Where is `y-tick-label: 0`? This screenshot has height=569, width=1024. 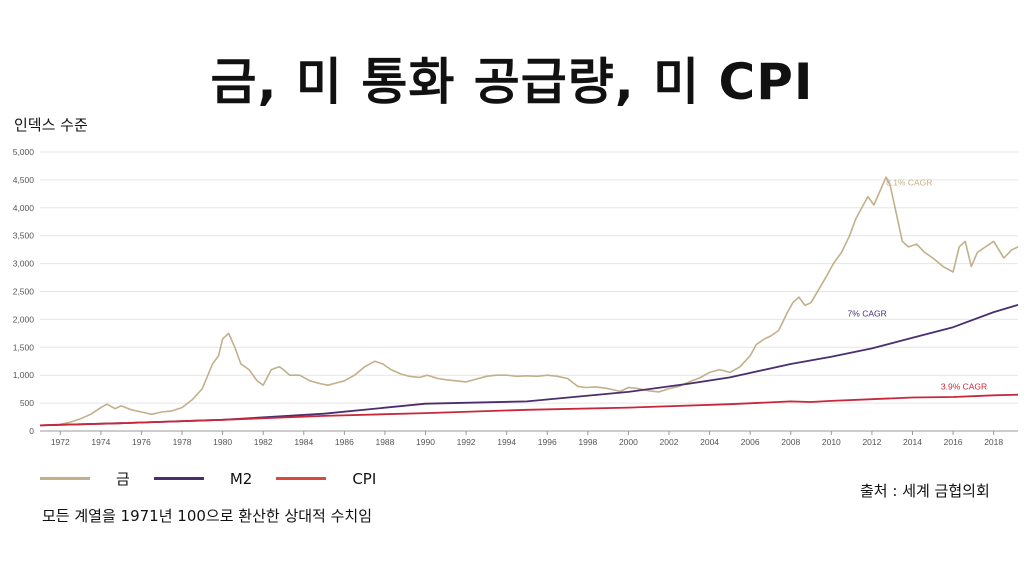
y-tick-label: 0 is located at coordinates (31, 431).